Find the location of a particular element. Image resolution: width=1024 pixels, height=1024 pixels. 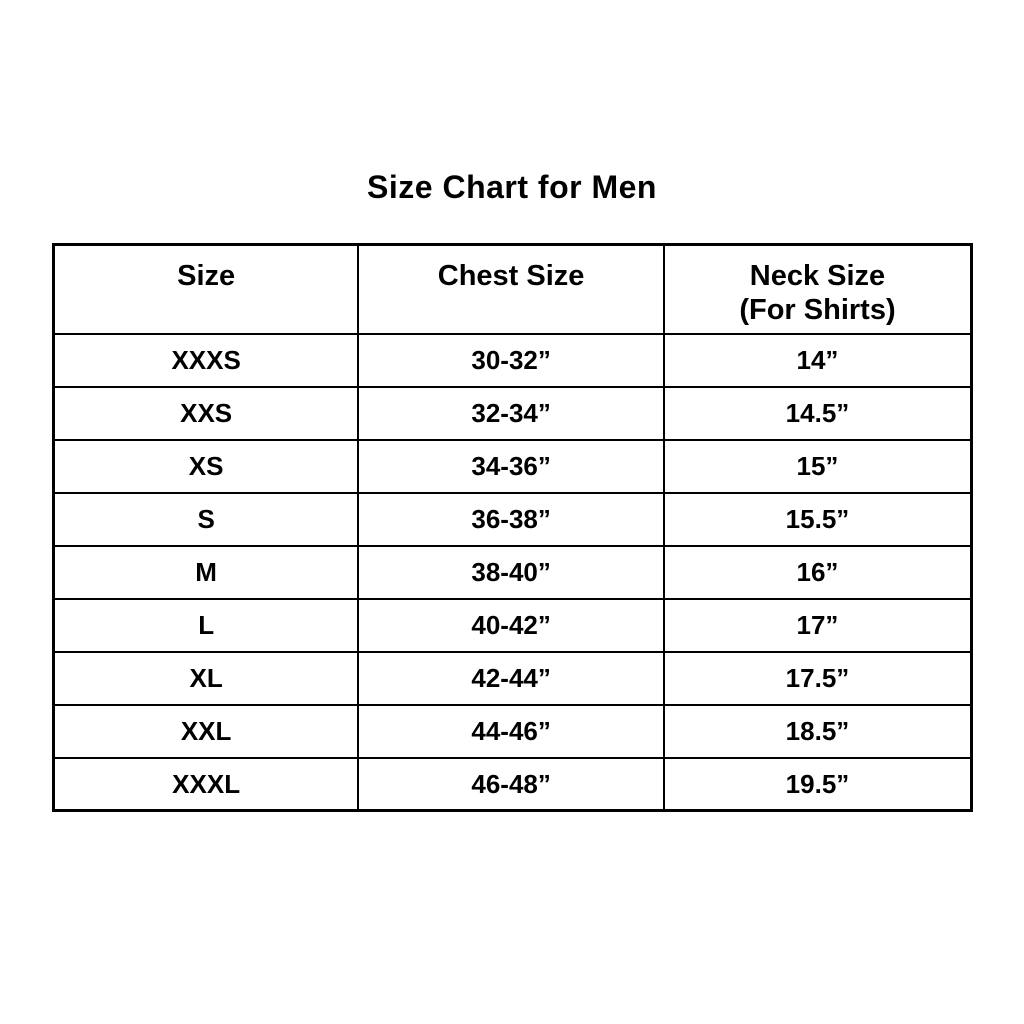

size-cell: XXXL is located at coordinates (206, 784).